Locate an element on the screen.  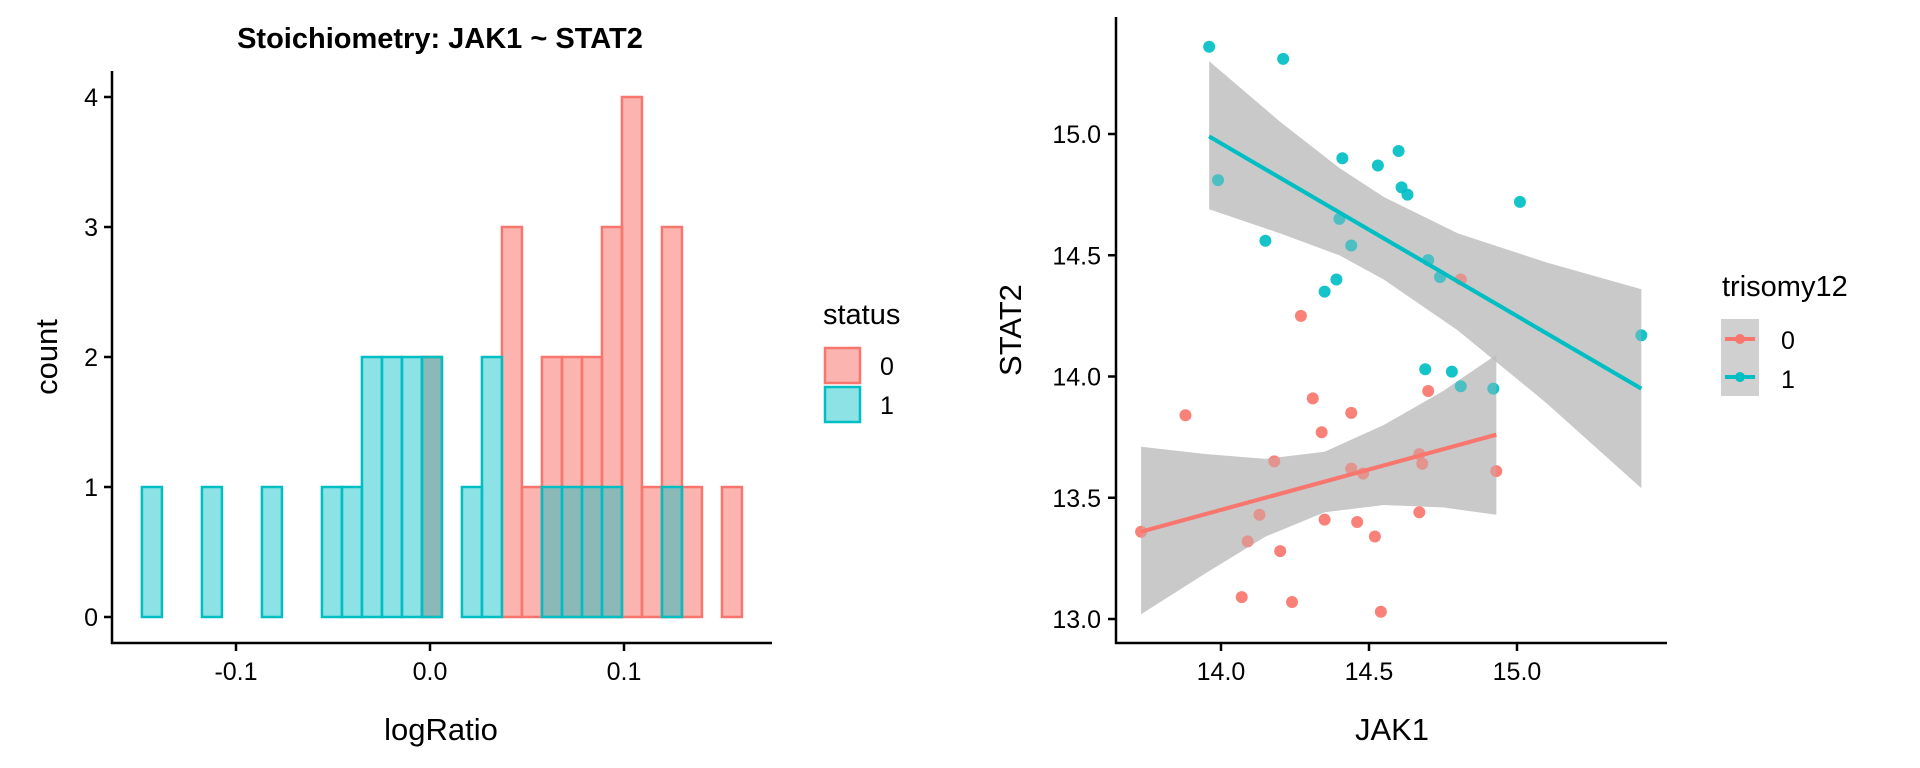
status-legend-label-0: 0 is located at coordinates (887, 367).